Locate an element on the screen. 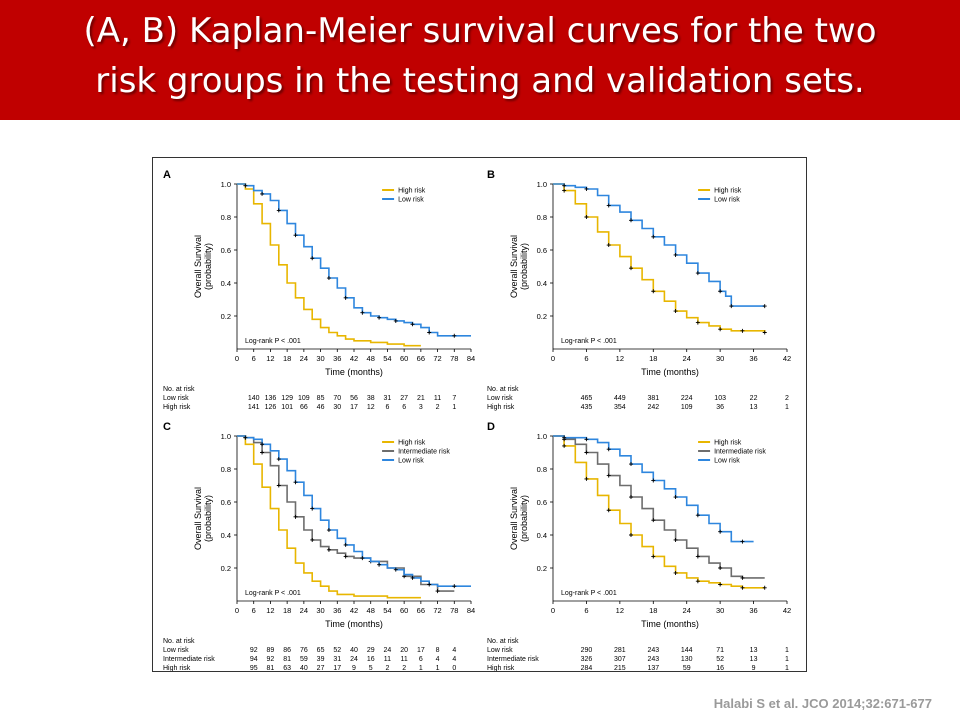  risk-table-cell: 9 is located at coordinates (754, 668).